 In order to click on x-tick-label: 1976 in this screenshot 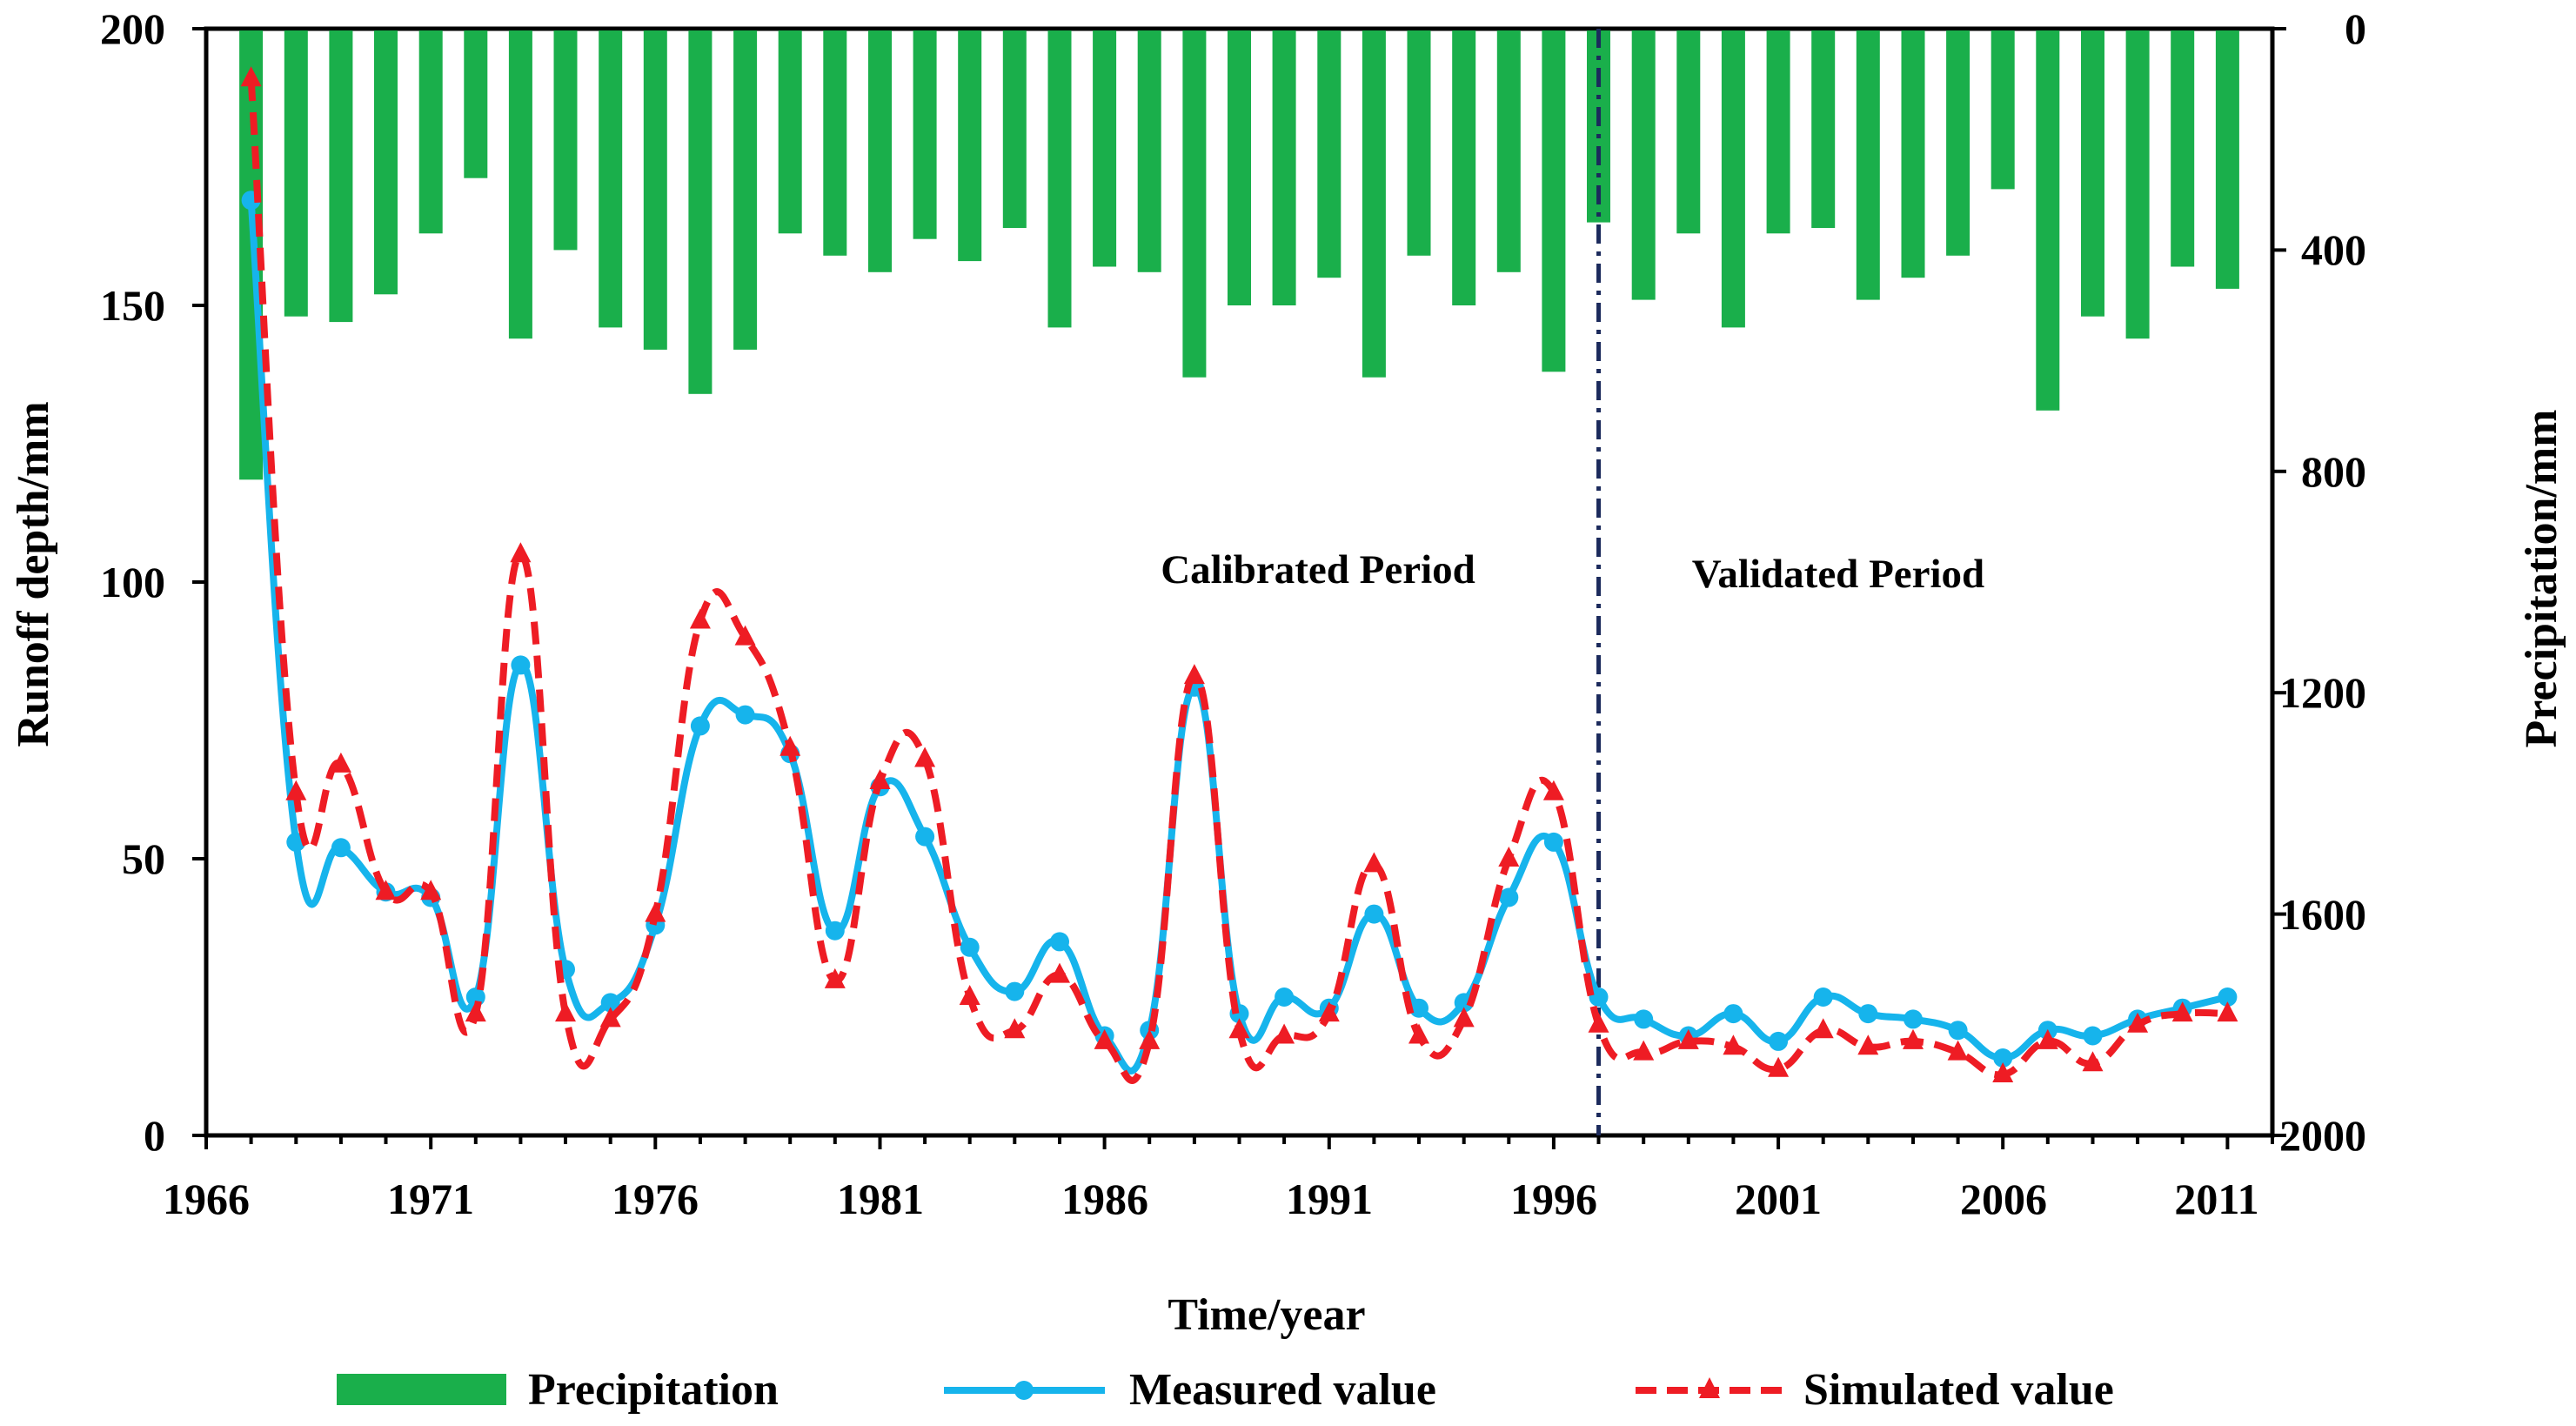, I will do `click(655, 1199)`.